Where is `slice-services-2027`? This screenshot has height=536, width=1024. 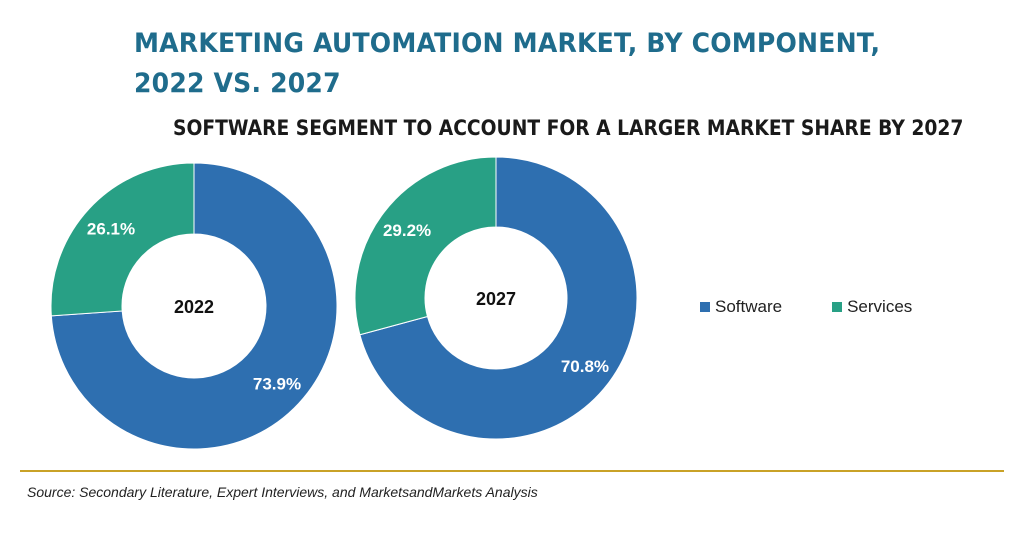 slice-services-2027 is located at coordinates (425, 246).